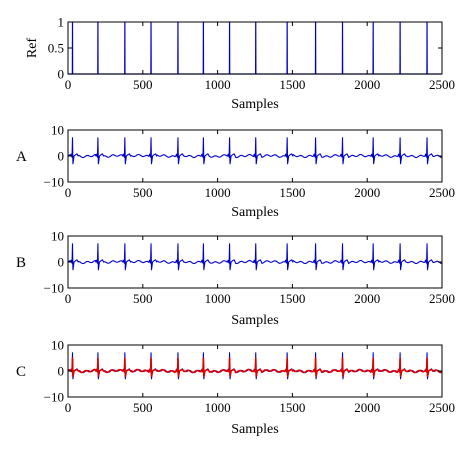  I want to click on y-axis-label: Ref, so click(32, 48).